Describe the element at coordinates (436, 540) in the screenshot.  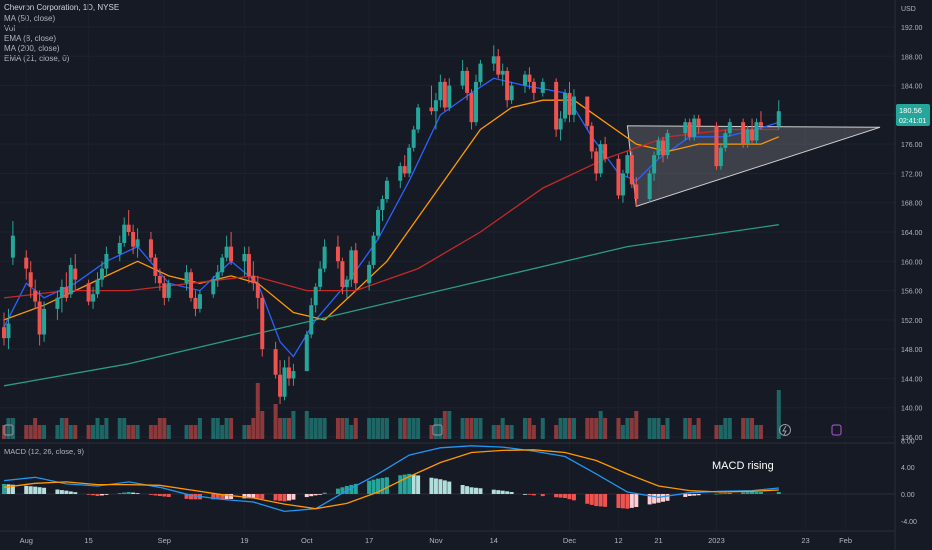
I see `time-axis: Aug 15 Sep 19 Oct 17 Nov 14 Dec 12 21 2023 23 Feb` at that location.